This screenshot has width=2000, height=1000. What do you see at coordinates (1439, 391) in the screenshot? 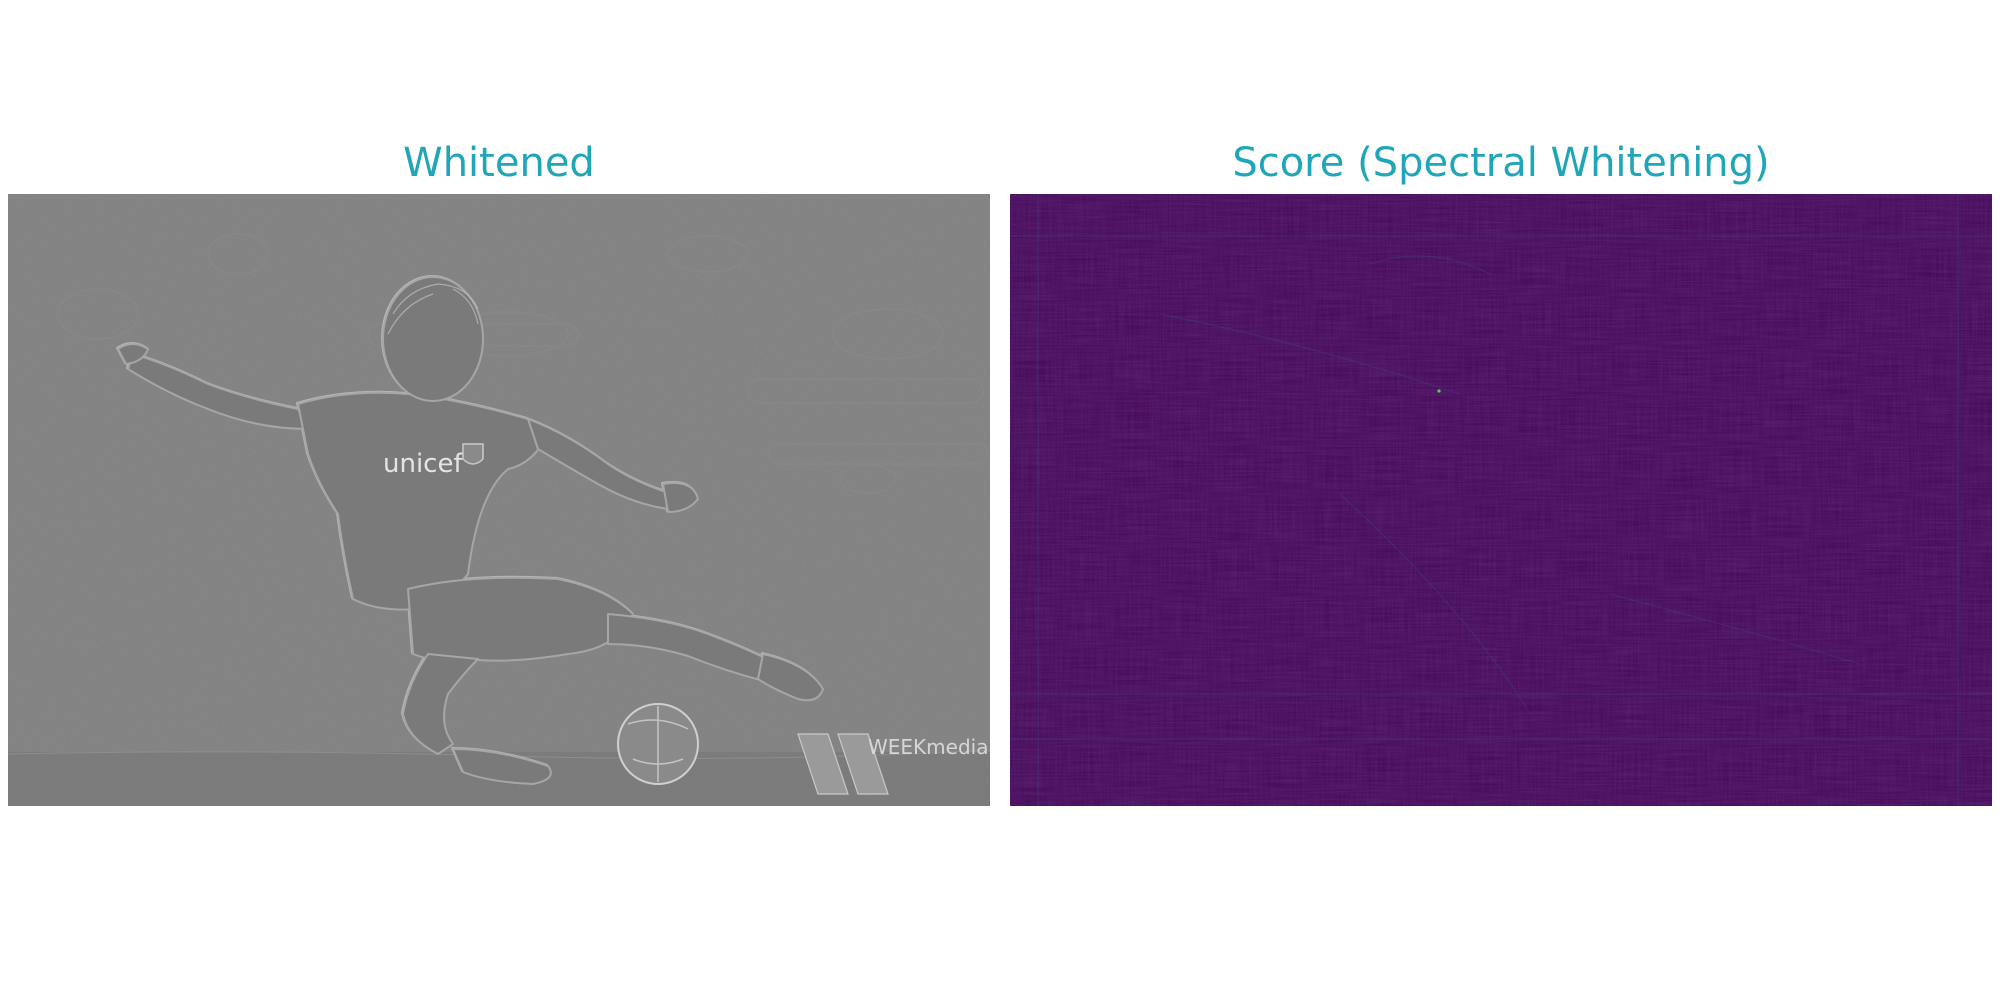
I see `heatmap-peak` at bounding box center [1439, 391].